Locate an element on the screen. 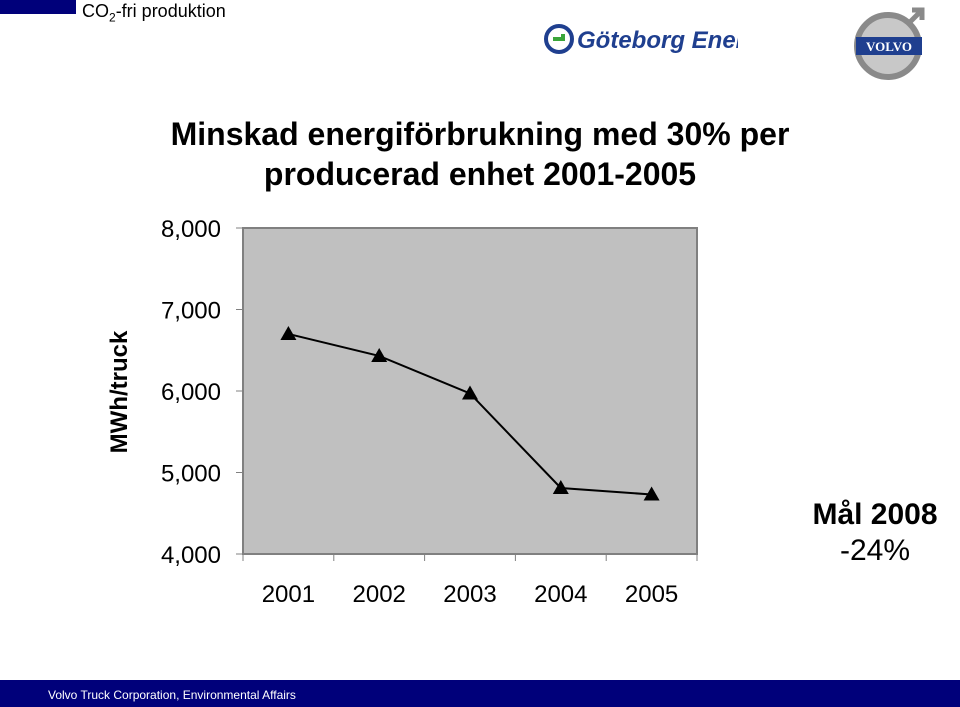 The image size is (960, 707). y-axis-label: MWh/truck is located at coordinates (119, 391).